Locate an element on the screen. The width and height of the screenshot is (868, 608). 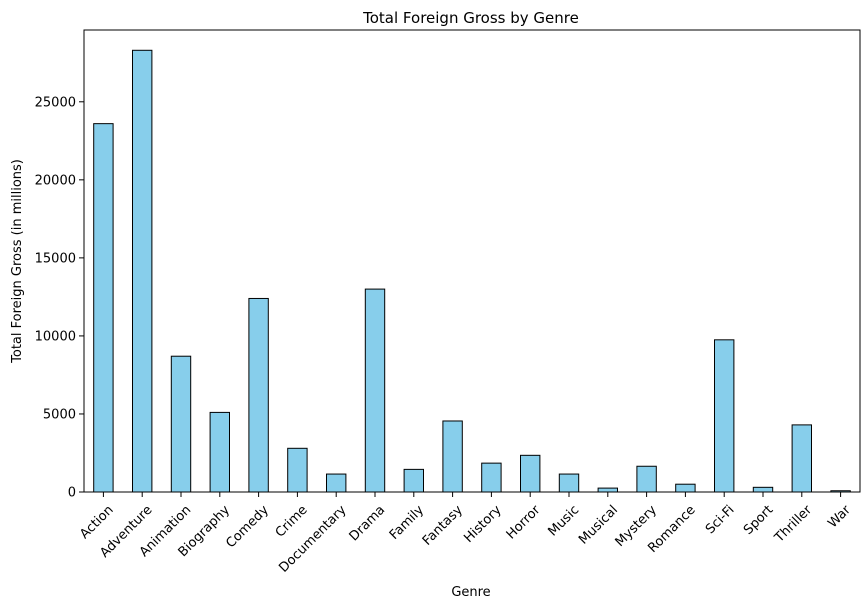
x-tick-label: War is located at coordinates (839, 516).